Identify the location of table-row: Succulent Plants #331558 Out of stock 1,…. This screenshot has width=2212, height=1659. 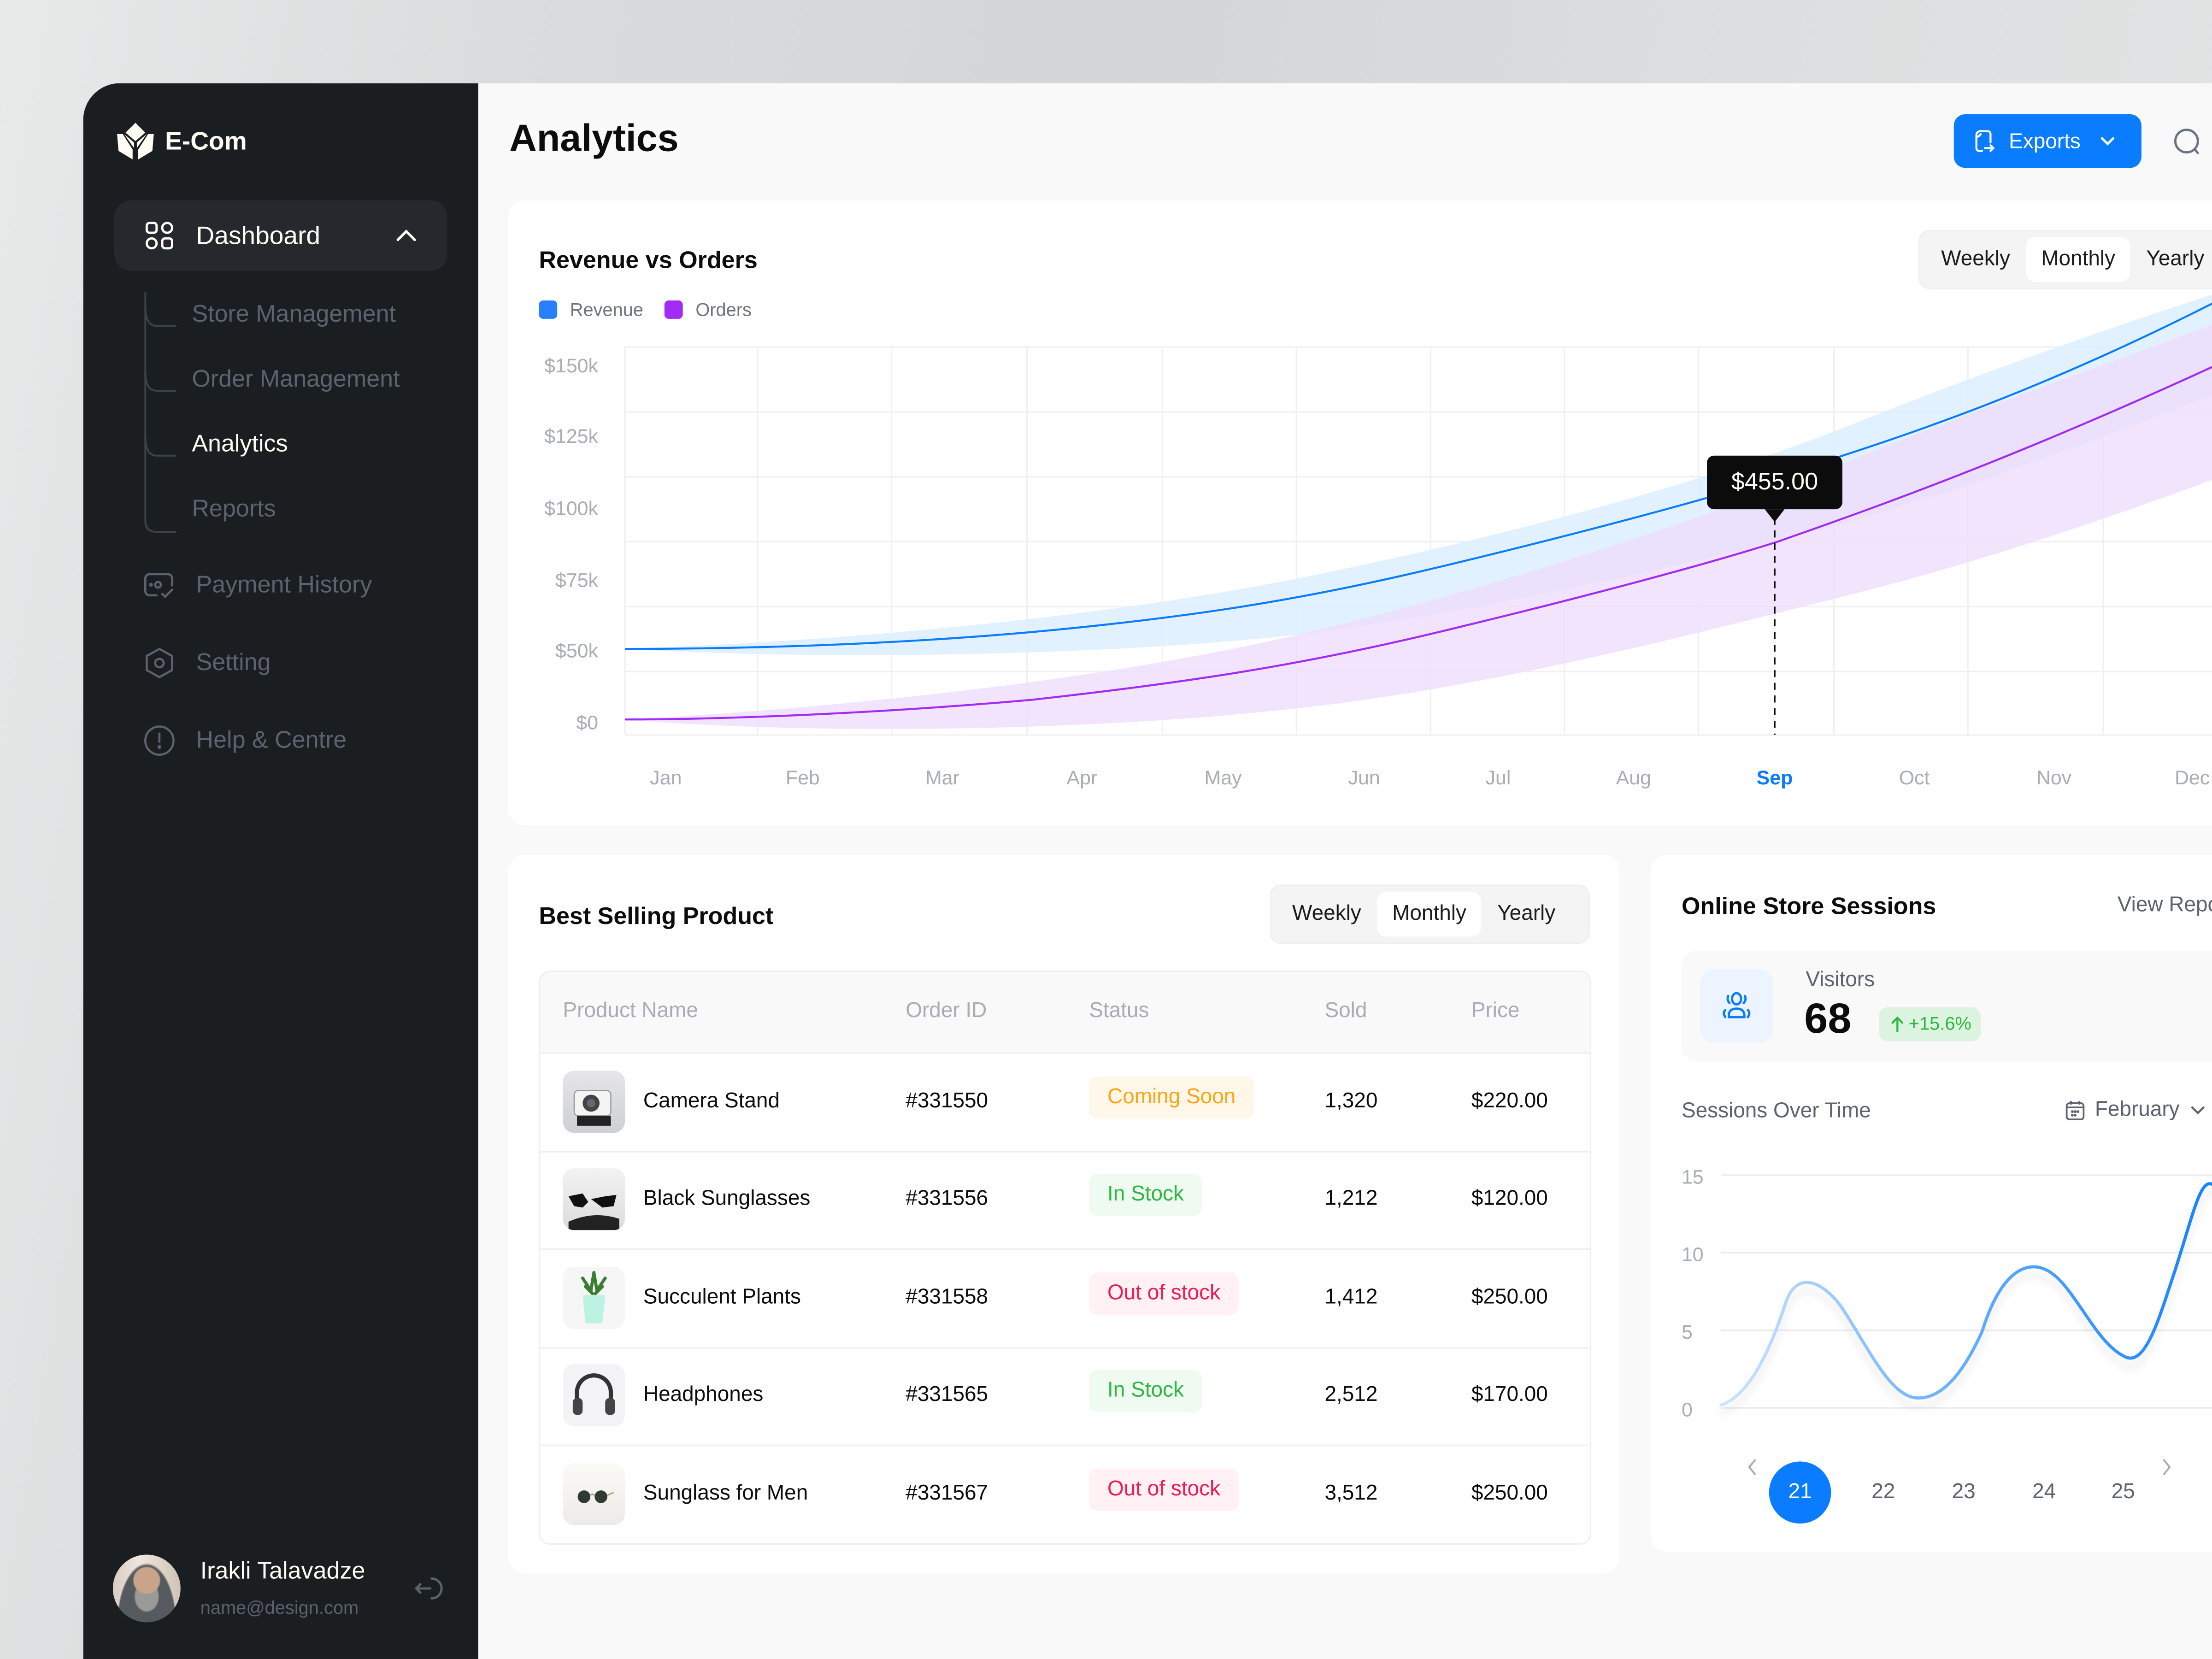
(1065, 1299).